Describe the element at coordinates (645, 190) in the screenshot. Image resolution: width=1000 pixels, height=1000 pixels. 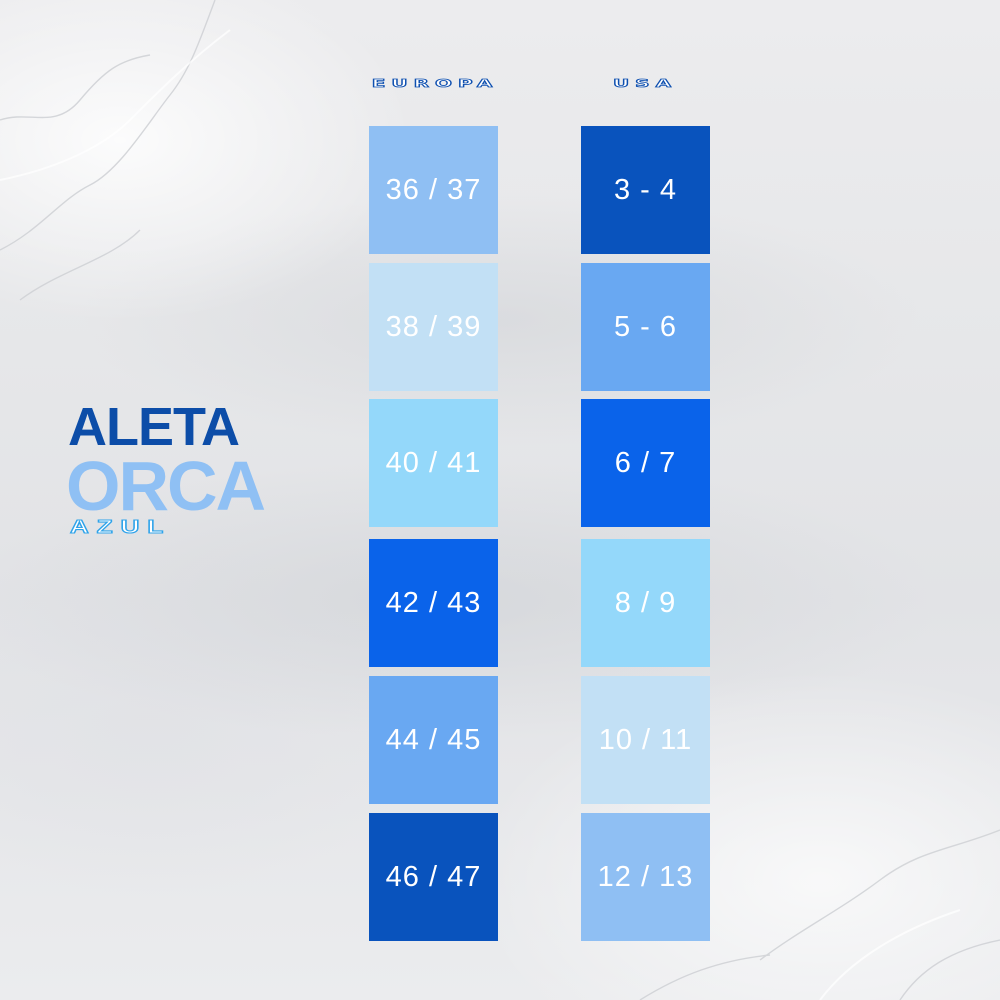
I see `usa-size-cell: 3 - 4` at that location.